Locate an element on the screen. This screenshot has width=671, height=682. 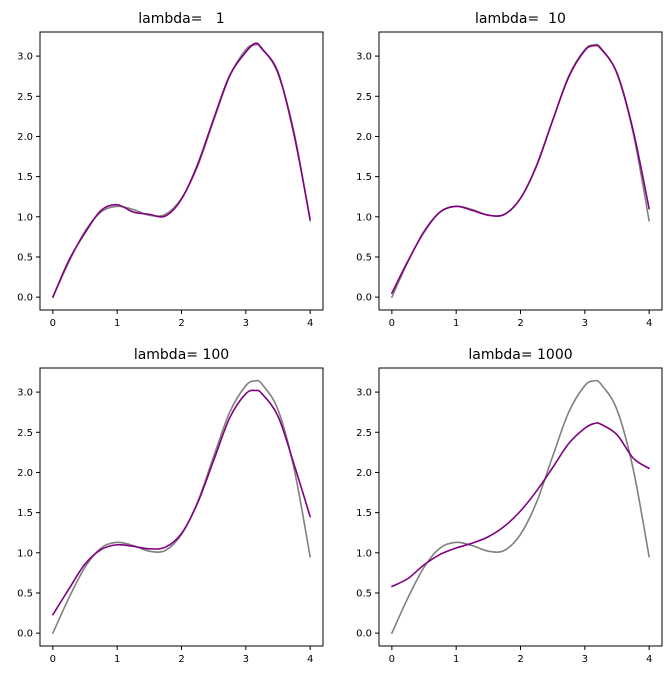
subplot-title: lambda= 1000 is located at coordinates (520, 355).